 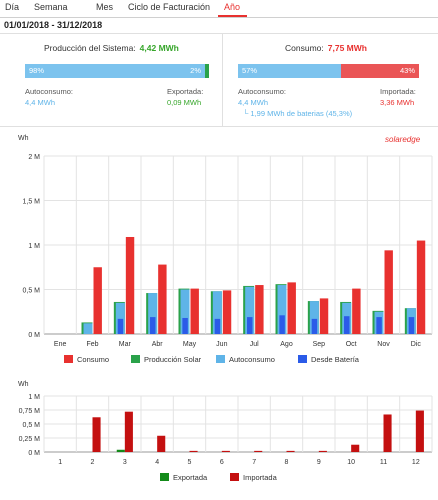 What do you see at coordinates (157, 462) in the screenshot?
I see `x-tick-label: 4` at bounding box center [157, 462].